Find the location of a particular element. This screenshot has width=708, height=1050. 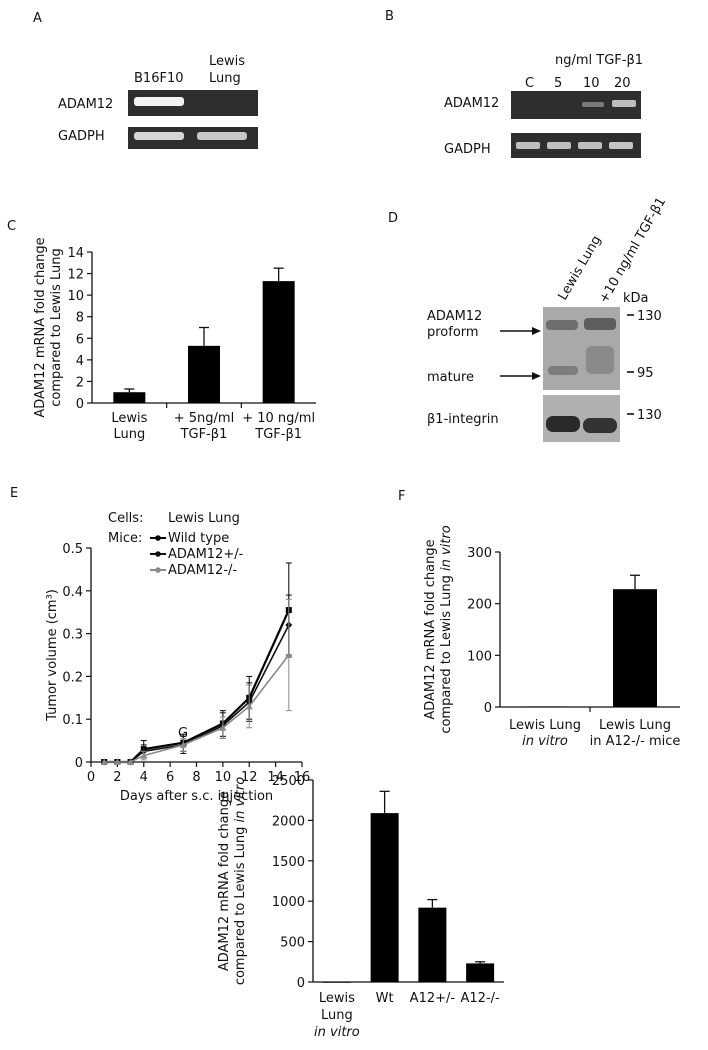

panel-a-row-label: GADPH is located at coordinates (81, 136).